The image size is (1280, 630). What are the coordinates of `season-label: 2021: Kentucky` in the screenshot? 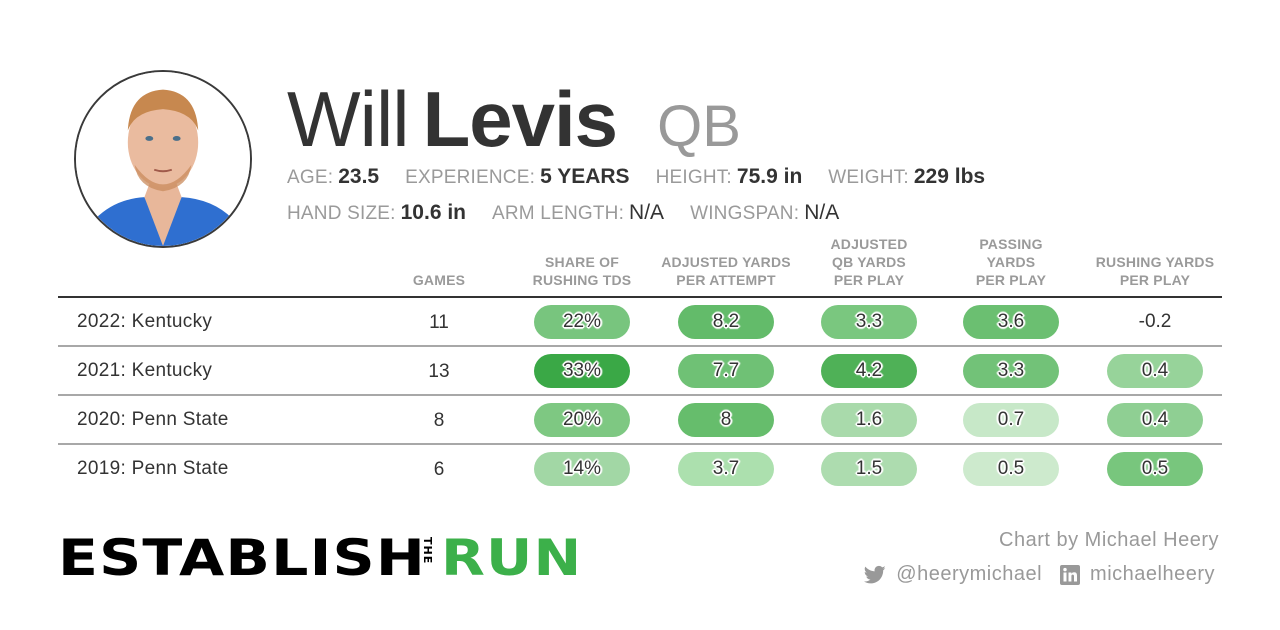 It's located at (145, 370).